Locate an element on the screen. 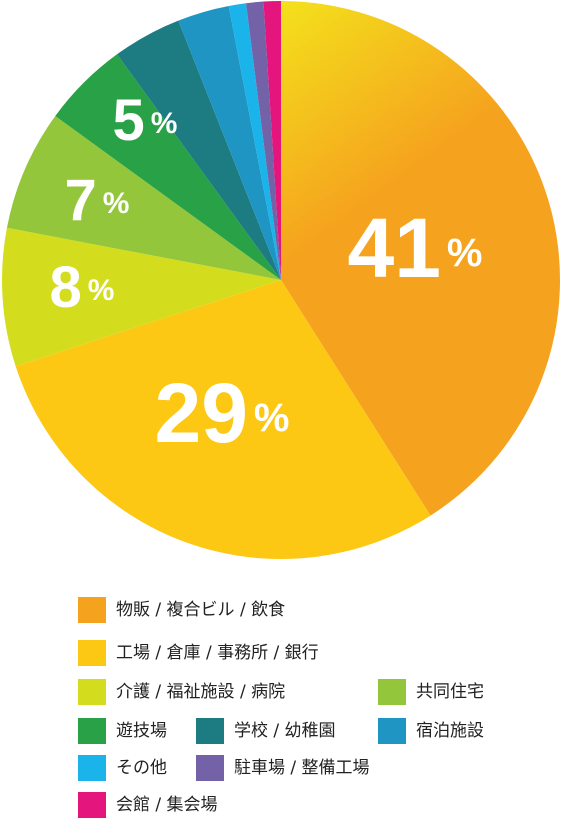  legend-label: 駐車場 / 整備工場 is located at coordinates (302, 768).